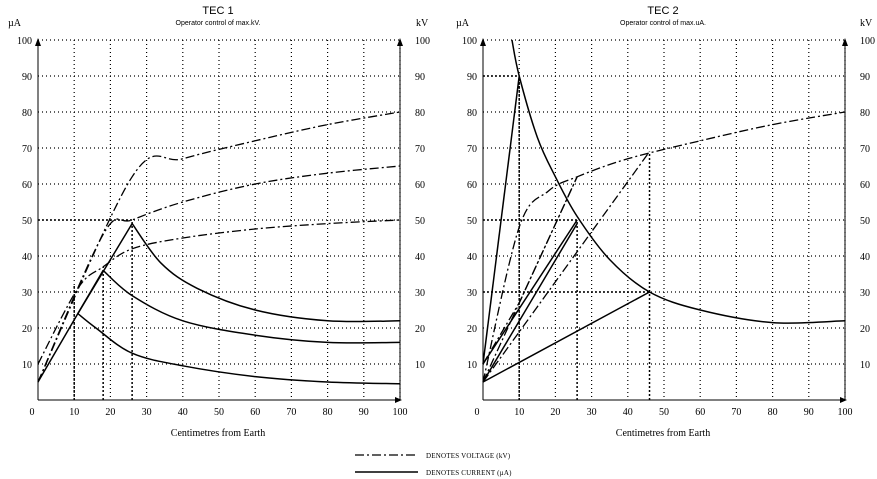 This screenshot has height=479, width=877. What do you see at coordinates (472, 293) in the screenshot?
I see `y-tick-label-left: 30` at bounding box center [472, 293].